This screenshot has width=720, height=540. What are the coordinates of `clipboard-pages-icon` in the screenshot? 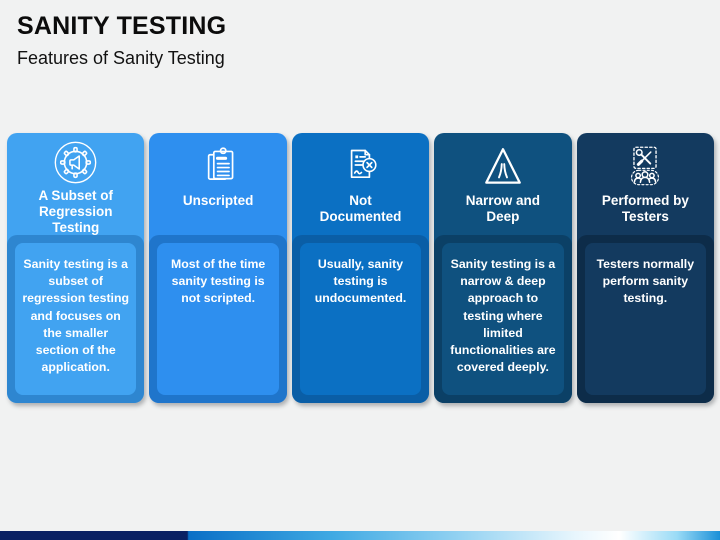 It's located at (218, 165).